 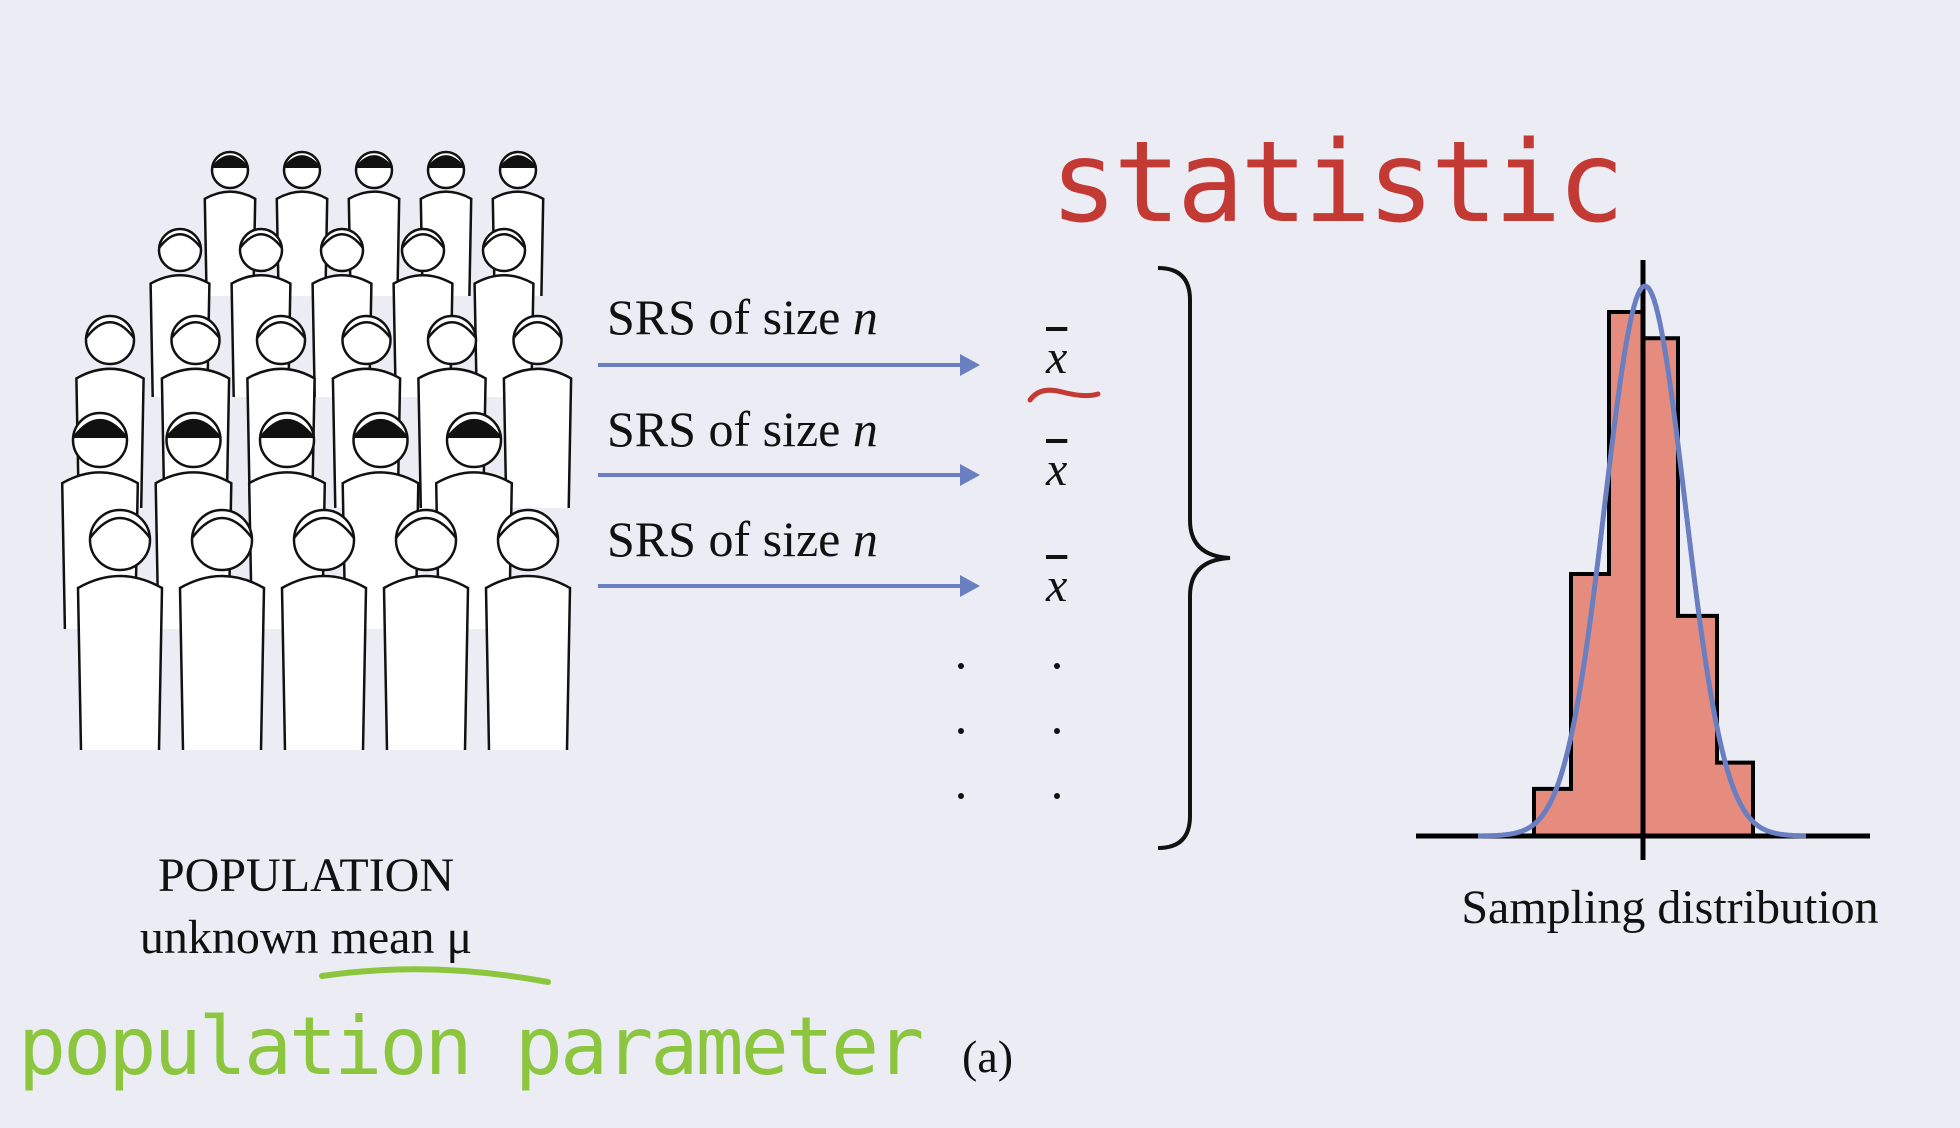 What do you see at coordinates (1009, 731) in the screenshot?
I see `ellipsis-dots` at bounding box center [1009, 731].